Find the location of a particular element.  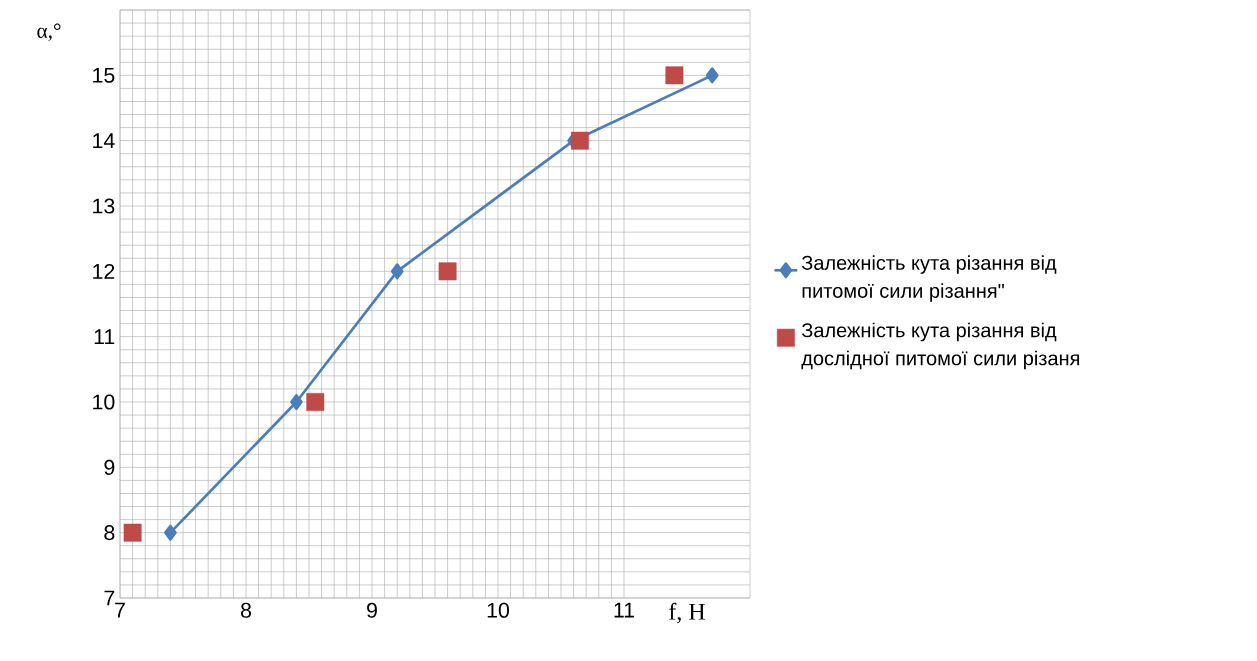

y-tick-label: 12 is located at coordinates (104, 271).